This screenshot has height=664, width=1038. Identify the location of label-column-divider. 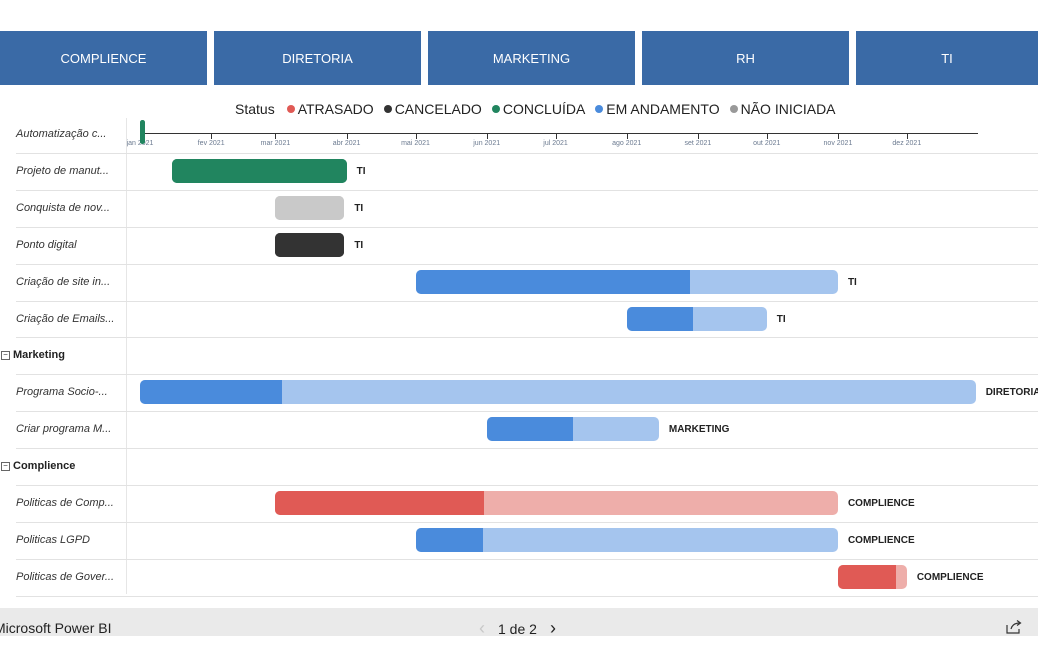
(126, 356).